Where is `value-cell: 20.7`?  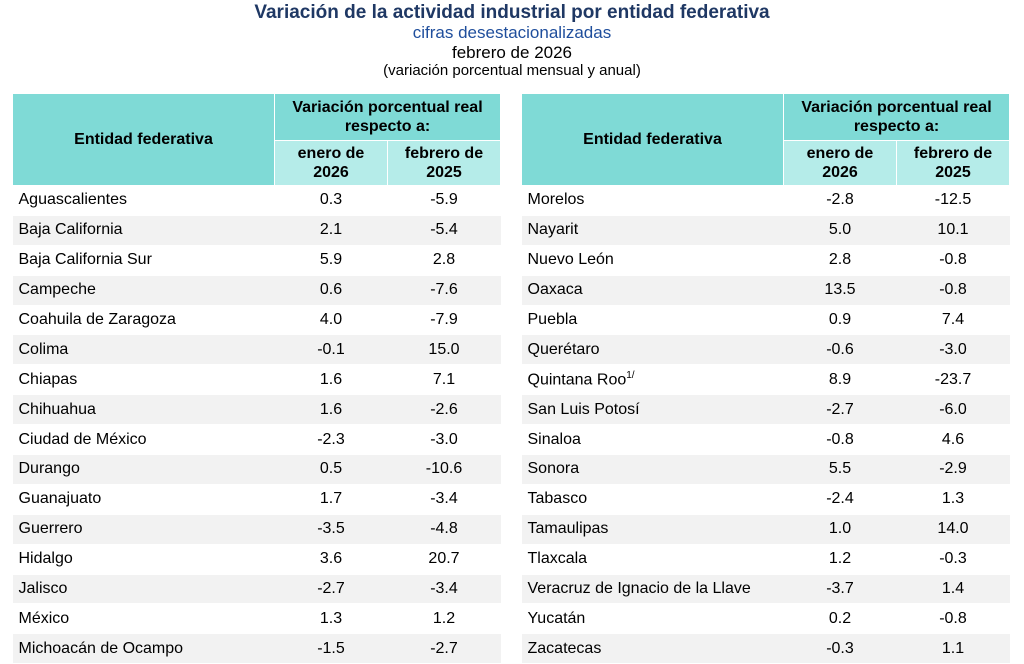
value-cell: 20.7 is located at coordinates (444, 559).